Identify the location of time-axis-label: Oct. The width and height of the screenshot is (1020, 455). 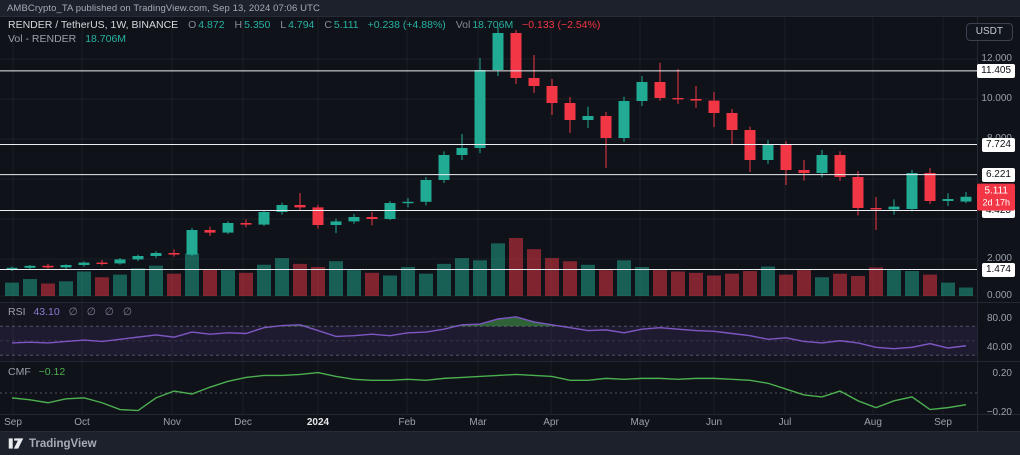
(82, 422).